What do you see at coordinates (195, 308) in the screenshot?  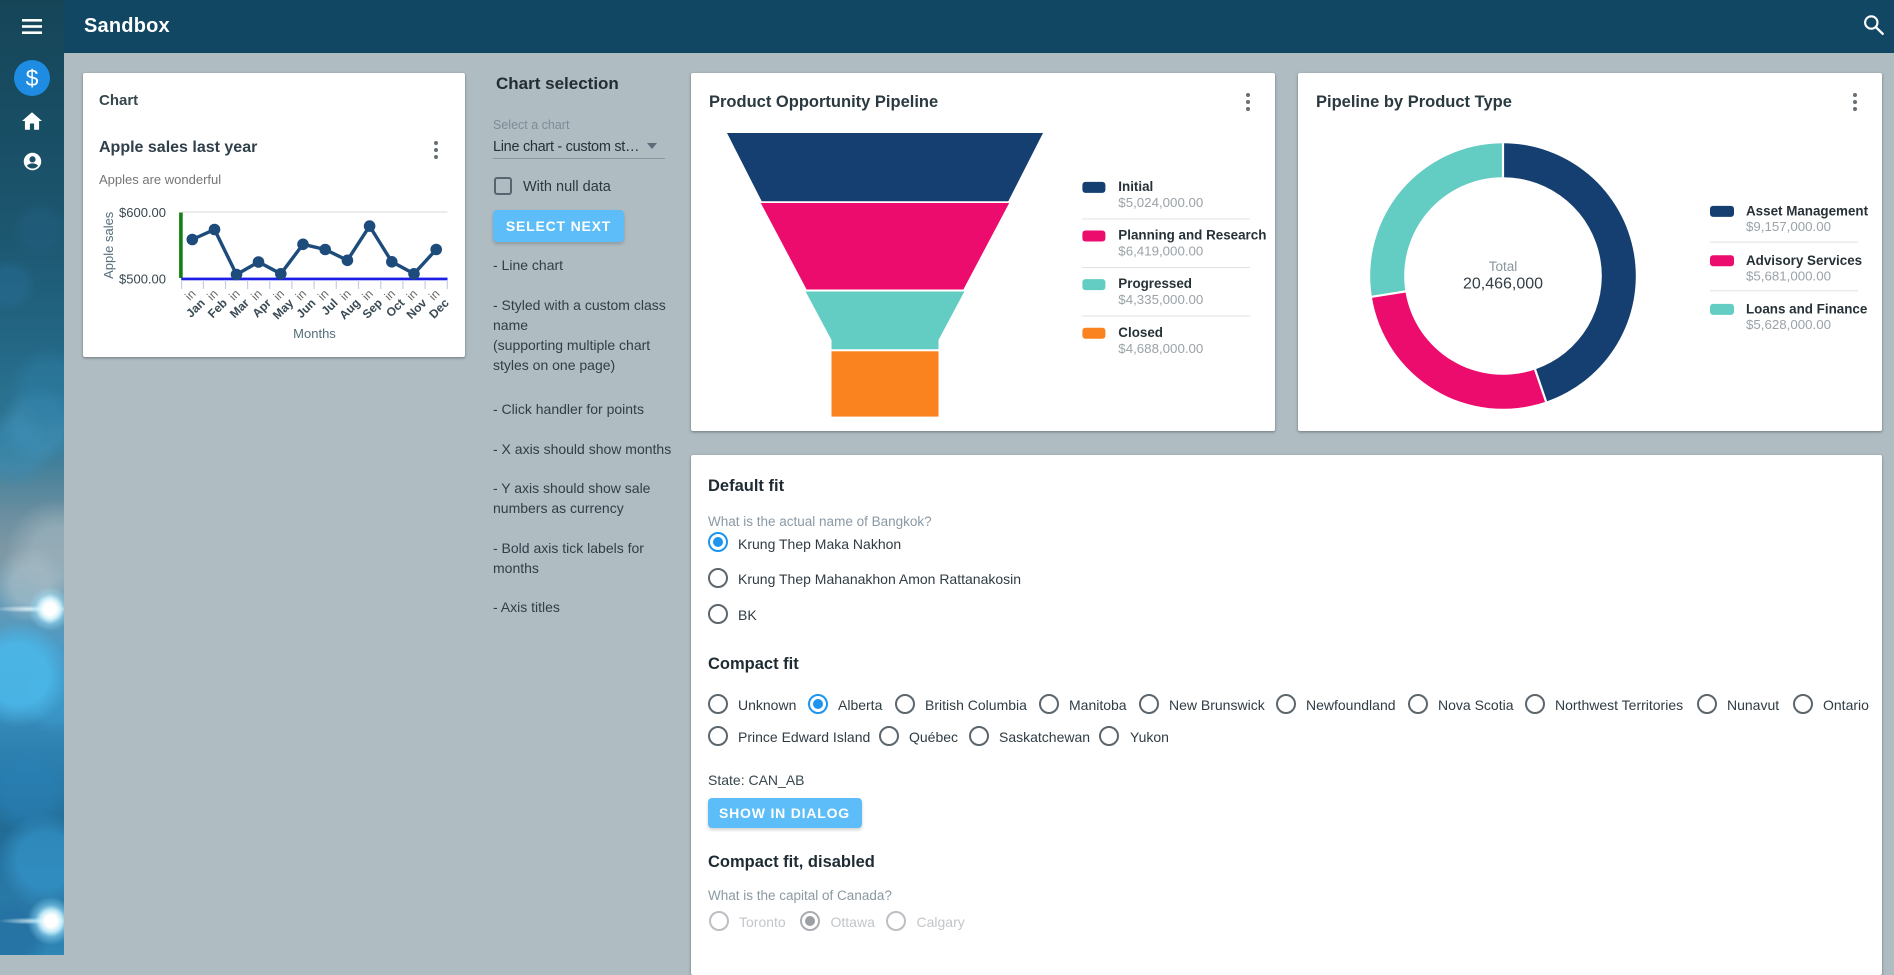 I see `svg-text: Jan` at bounding box center [195, 308].